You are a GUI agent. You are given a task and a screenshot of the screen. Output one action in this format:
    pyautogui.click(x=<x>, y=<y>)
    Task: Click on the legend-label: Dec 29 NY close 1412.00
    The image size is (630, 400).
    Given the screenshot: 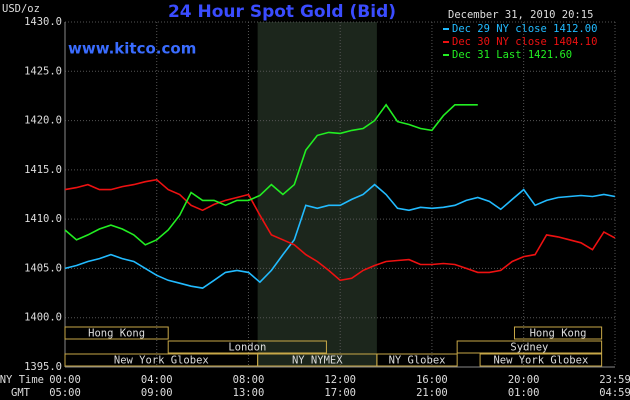 What is the action you would take?
    pyautogui.click(x=524, y=29)
    